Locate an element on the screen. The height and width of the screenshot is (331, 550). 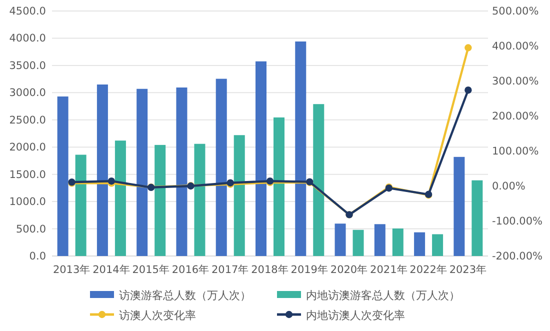
legend-label: 内地访澳游客总人数（万人次） is located at coordinates (383, 295).